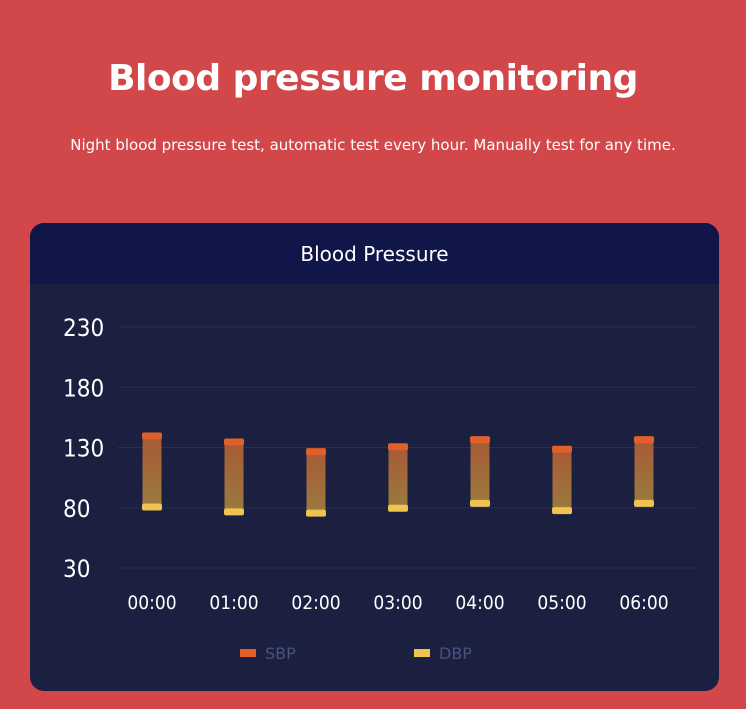 This screenshot has height=709, width=746. What do you see at coordinates (455, 653) in the screenshot?
I see `legend-label-dbp: DBP` at bounding box center [455, 653].